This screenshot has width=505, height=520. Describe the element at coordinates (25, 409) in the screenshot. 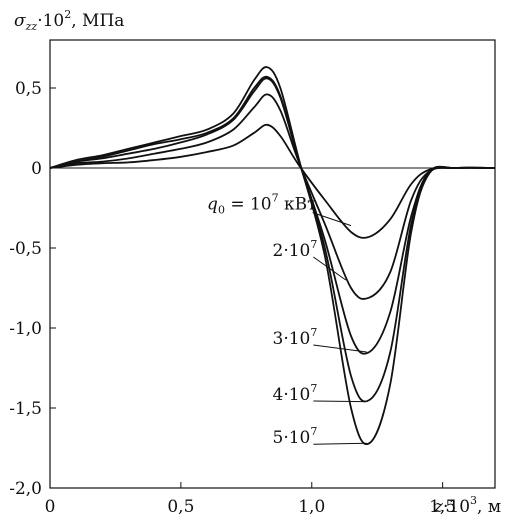

I see `y-tick-label: -1,5` at that location.